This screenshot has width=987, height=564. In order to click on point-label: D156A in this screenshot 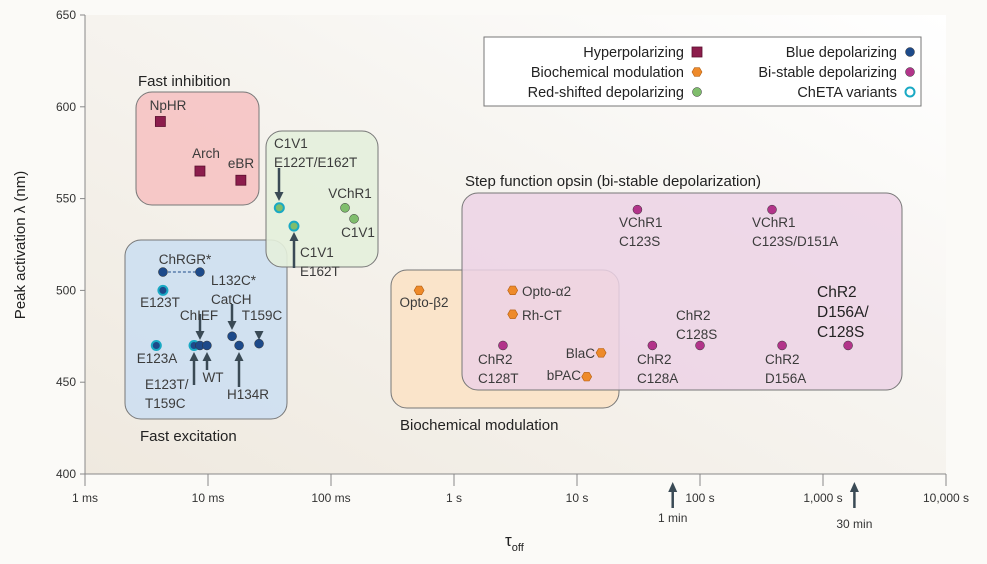, I will do `click(785, 378)`.